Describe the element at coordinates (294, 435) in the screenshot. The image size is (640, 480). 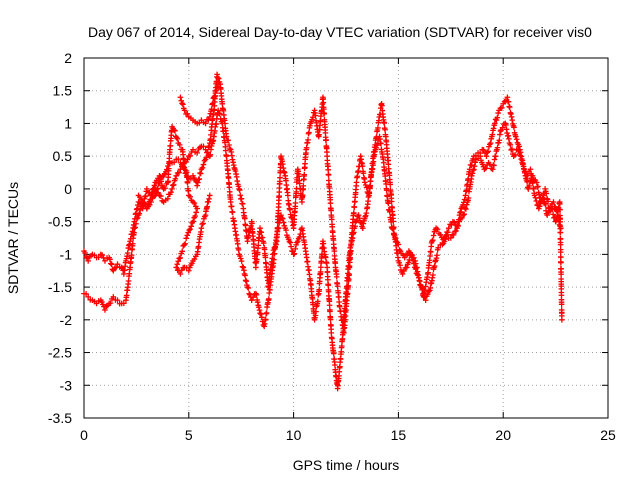
I see `x-tick-label: 10` at that location.